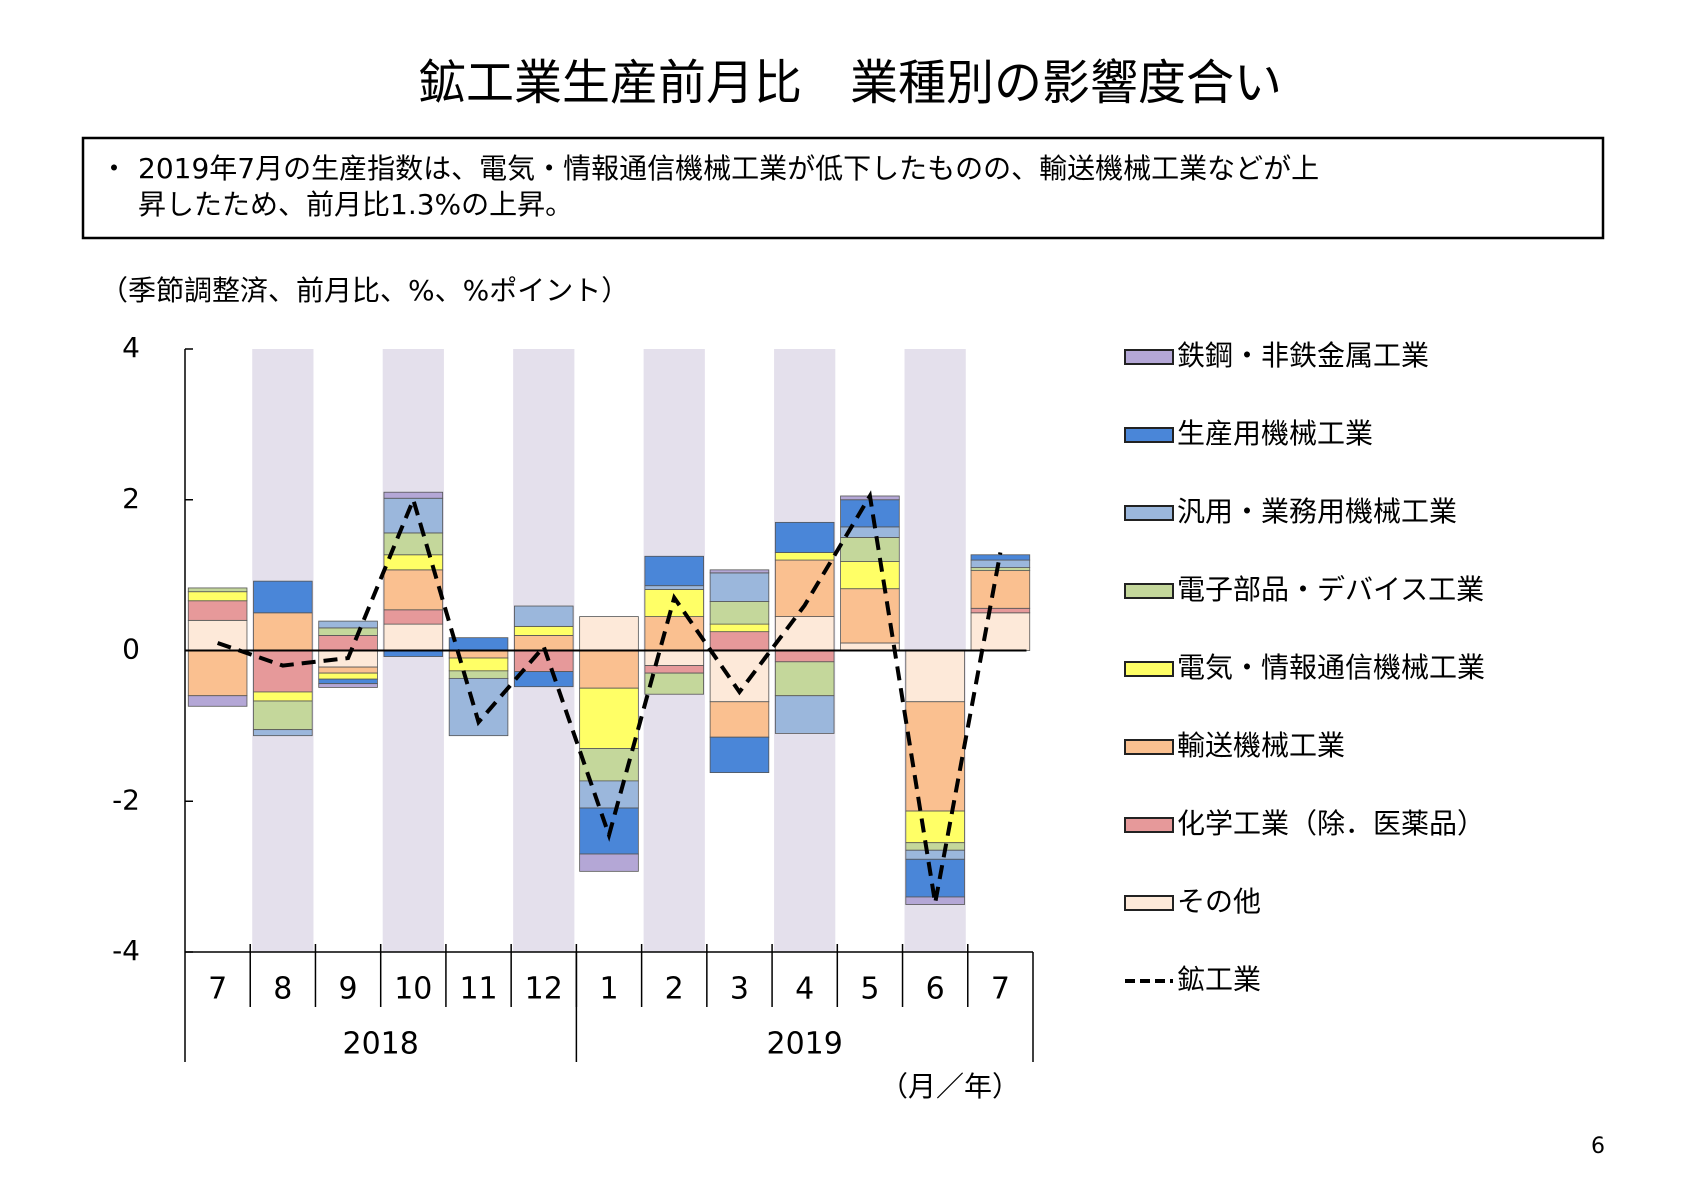 This screenshot has height=1191, width=1684. What do you see at coordinates (355, 204) in the screenshot?
I see `summary: 昇したため、前月比1.3%の上昇。` at bounding box center [355, 204].